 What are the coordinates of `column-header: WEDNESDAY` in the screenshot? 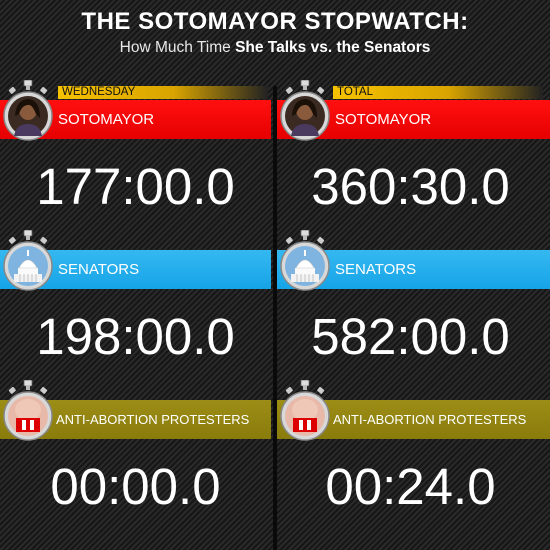 It's located at (163, 92).